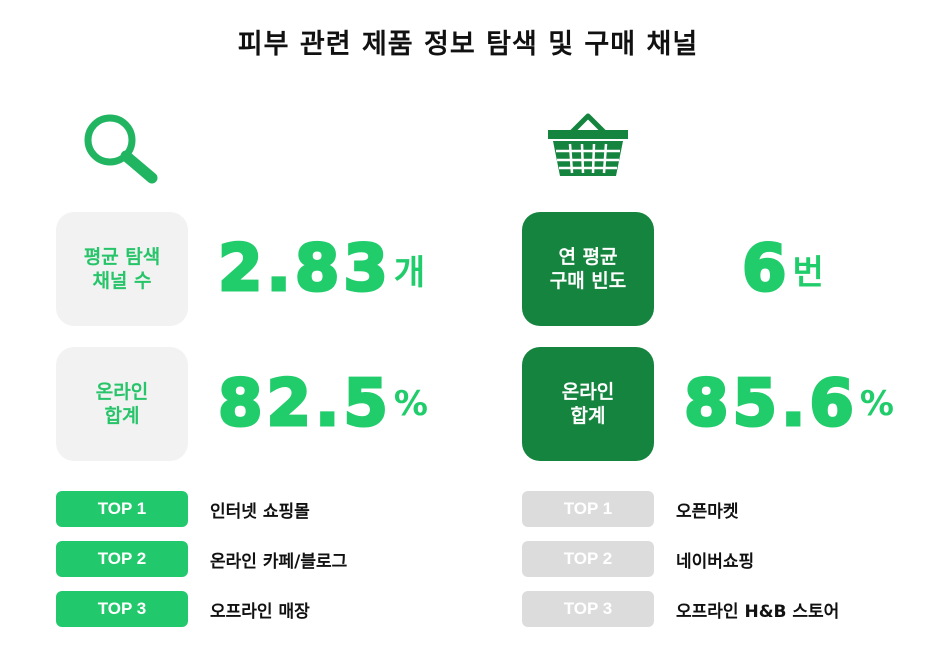 The width and height of the screenshot is (936, 652). What do you see at coordinates (468, 44) in the screenshot?
I see `page-title: 피부 관련 제품 정보 탐색 및 구매 채널` at bounding box center [468, 44].